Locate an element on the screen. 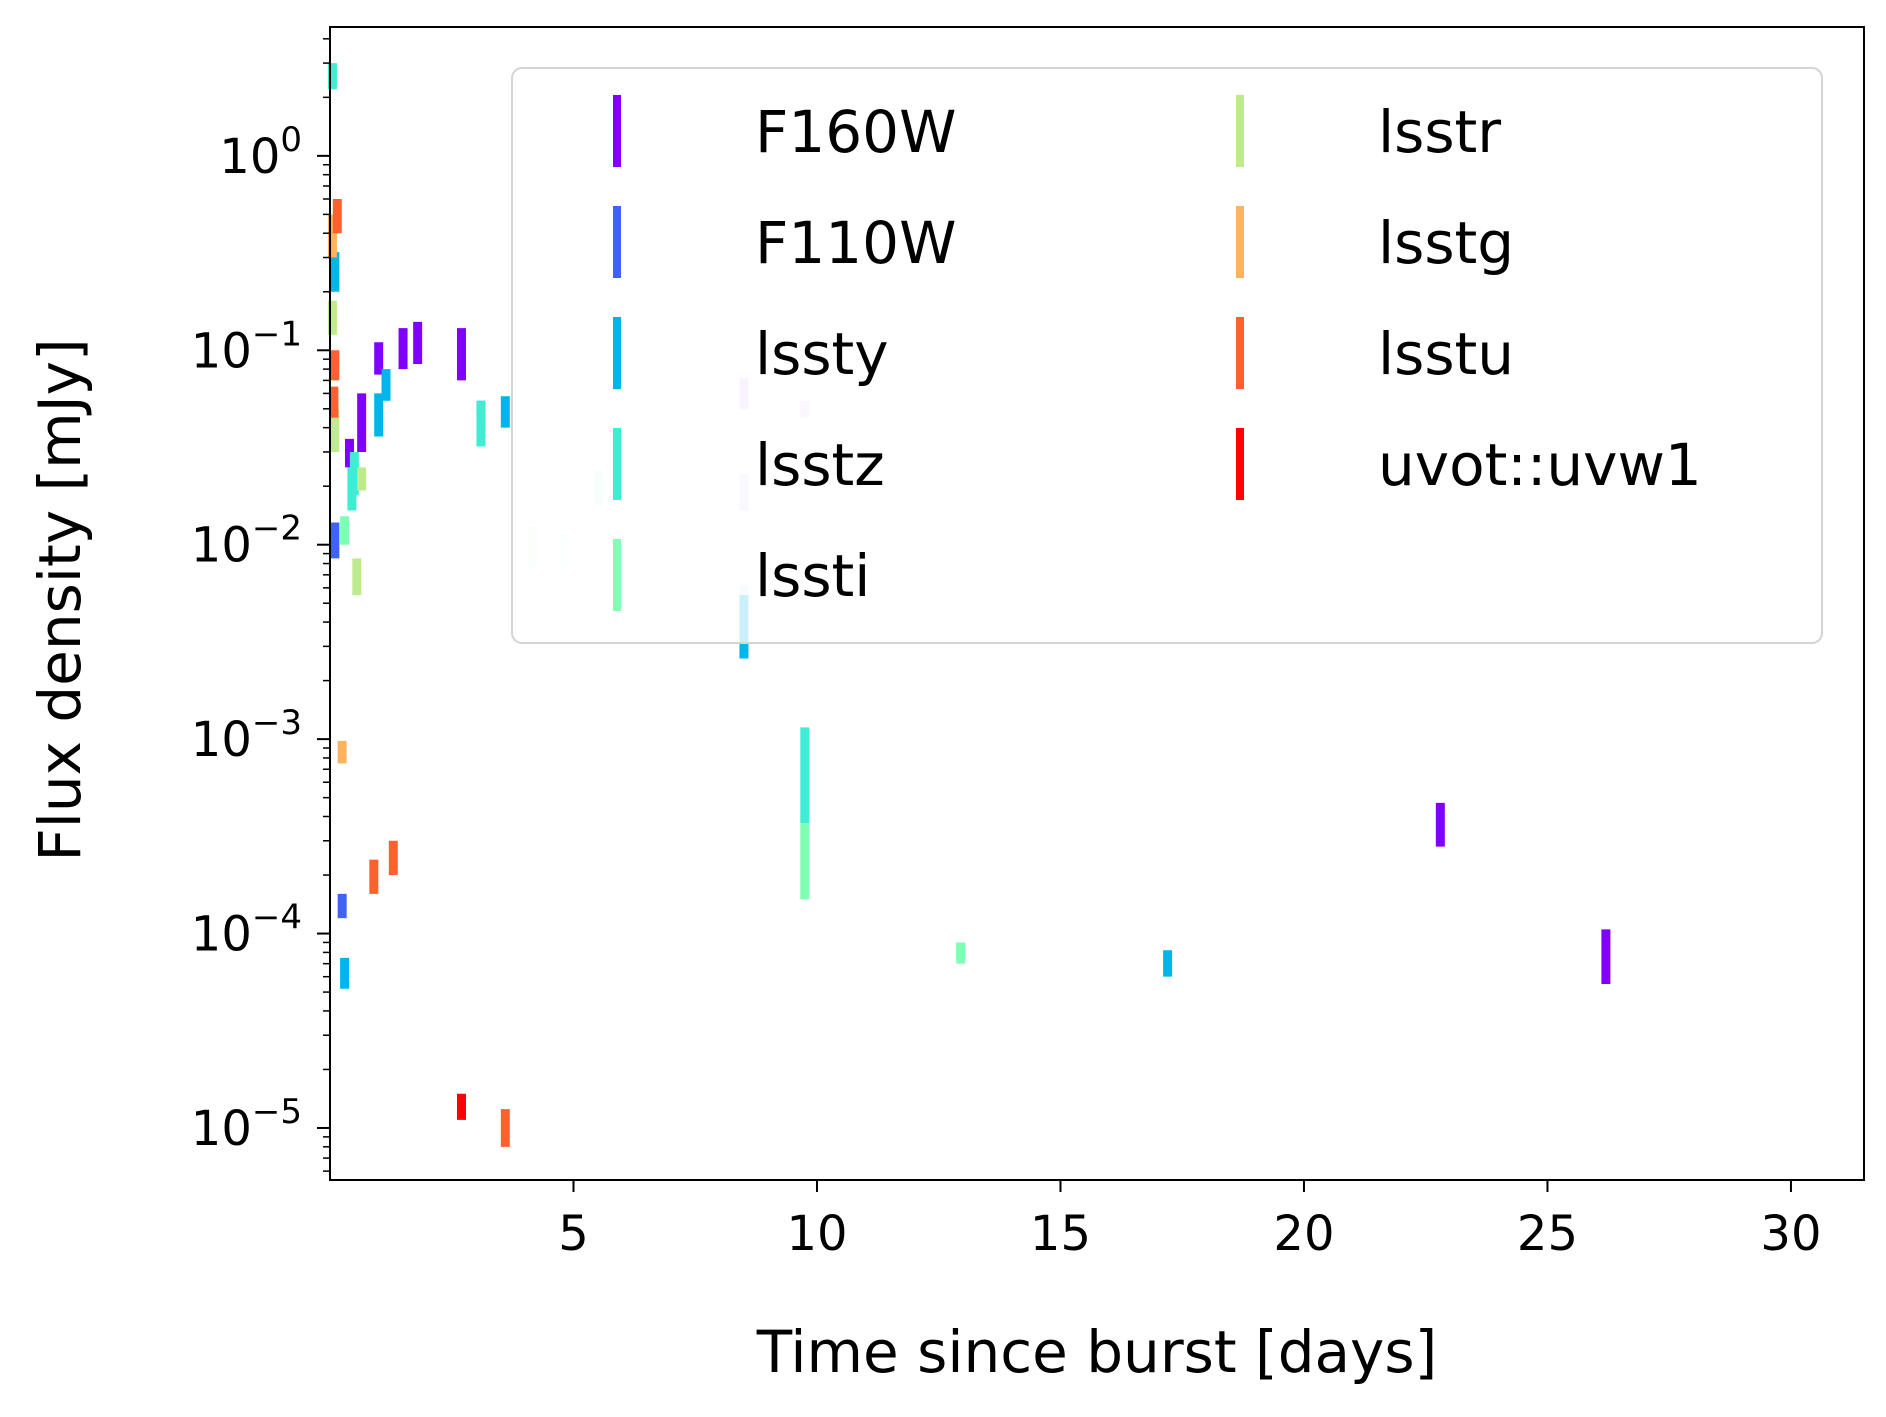 The height and width of the screenshot is (1417, 1886). legend-item: lsstu is located at coordinates (1375, 353).